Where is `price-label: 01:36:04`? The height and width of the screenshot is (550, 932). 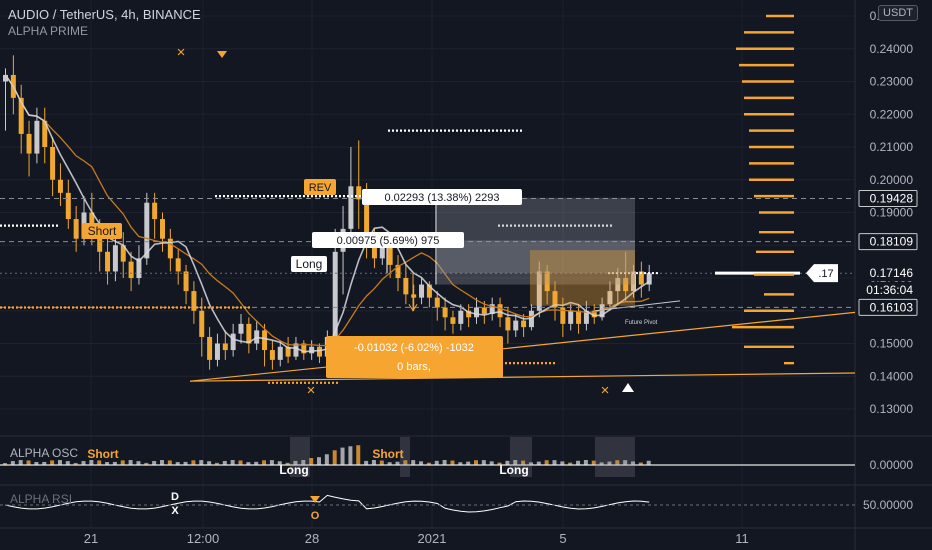
price-label: 01:36:04 is located at coordinates (889, 290).